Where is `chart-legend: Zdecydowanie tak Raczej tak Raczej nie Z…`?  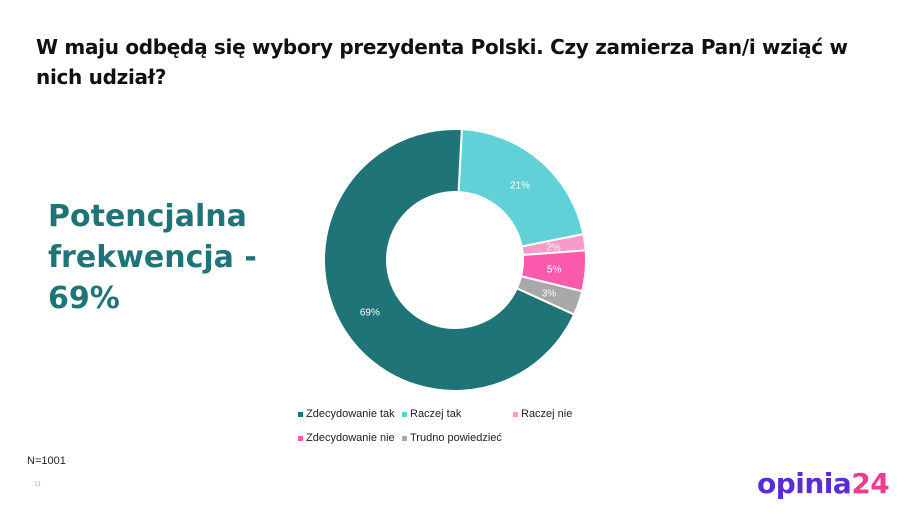
chart-legend: Zdecydowanie tak Raczej tak Raczej nie Z… is located at coordinates (453, 426).